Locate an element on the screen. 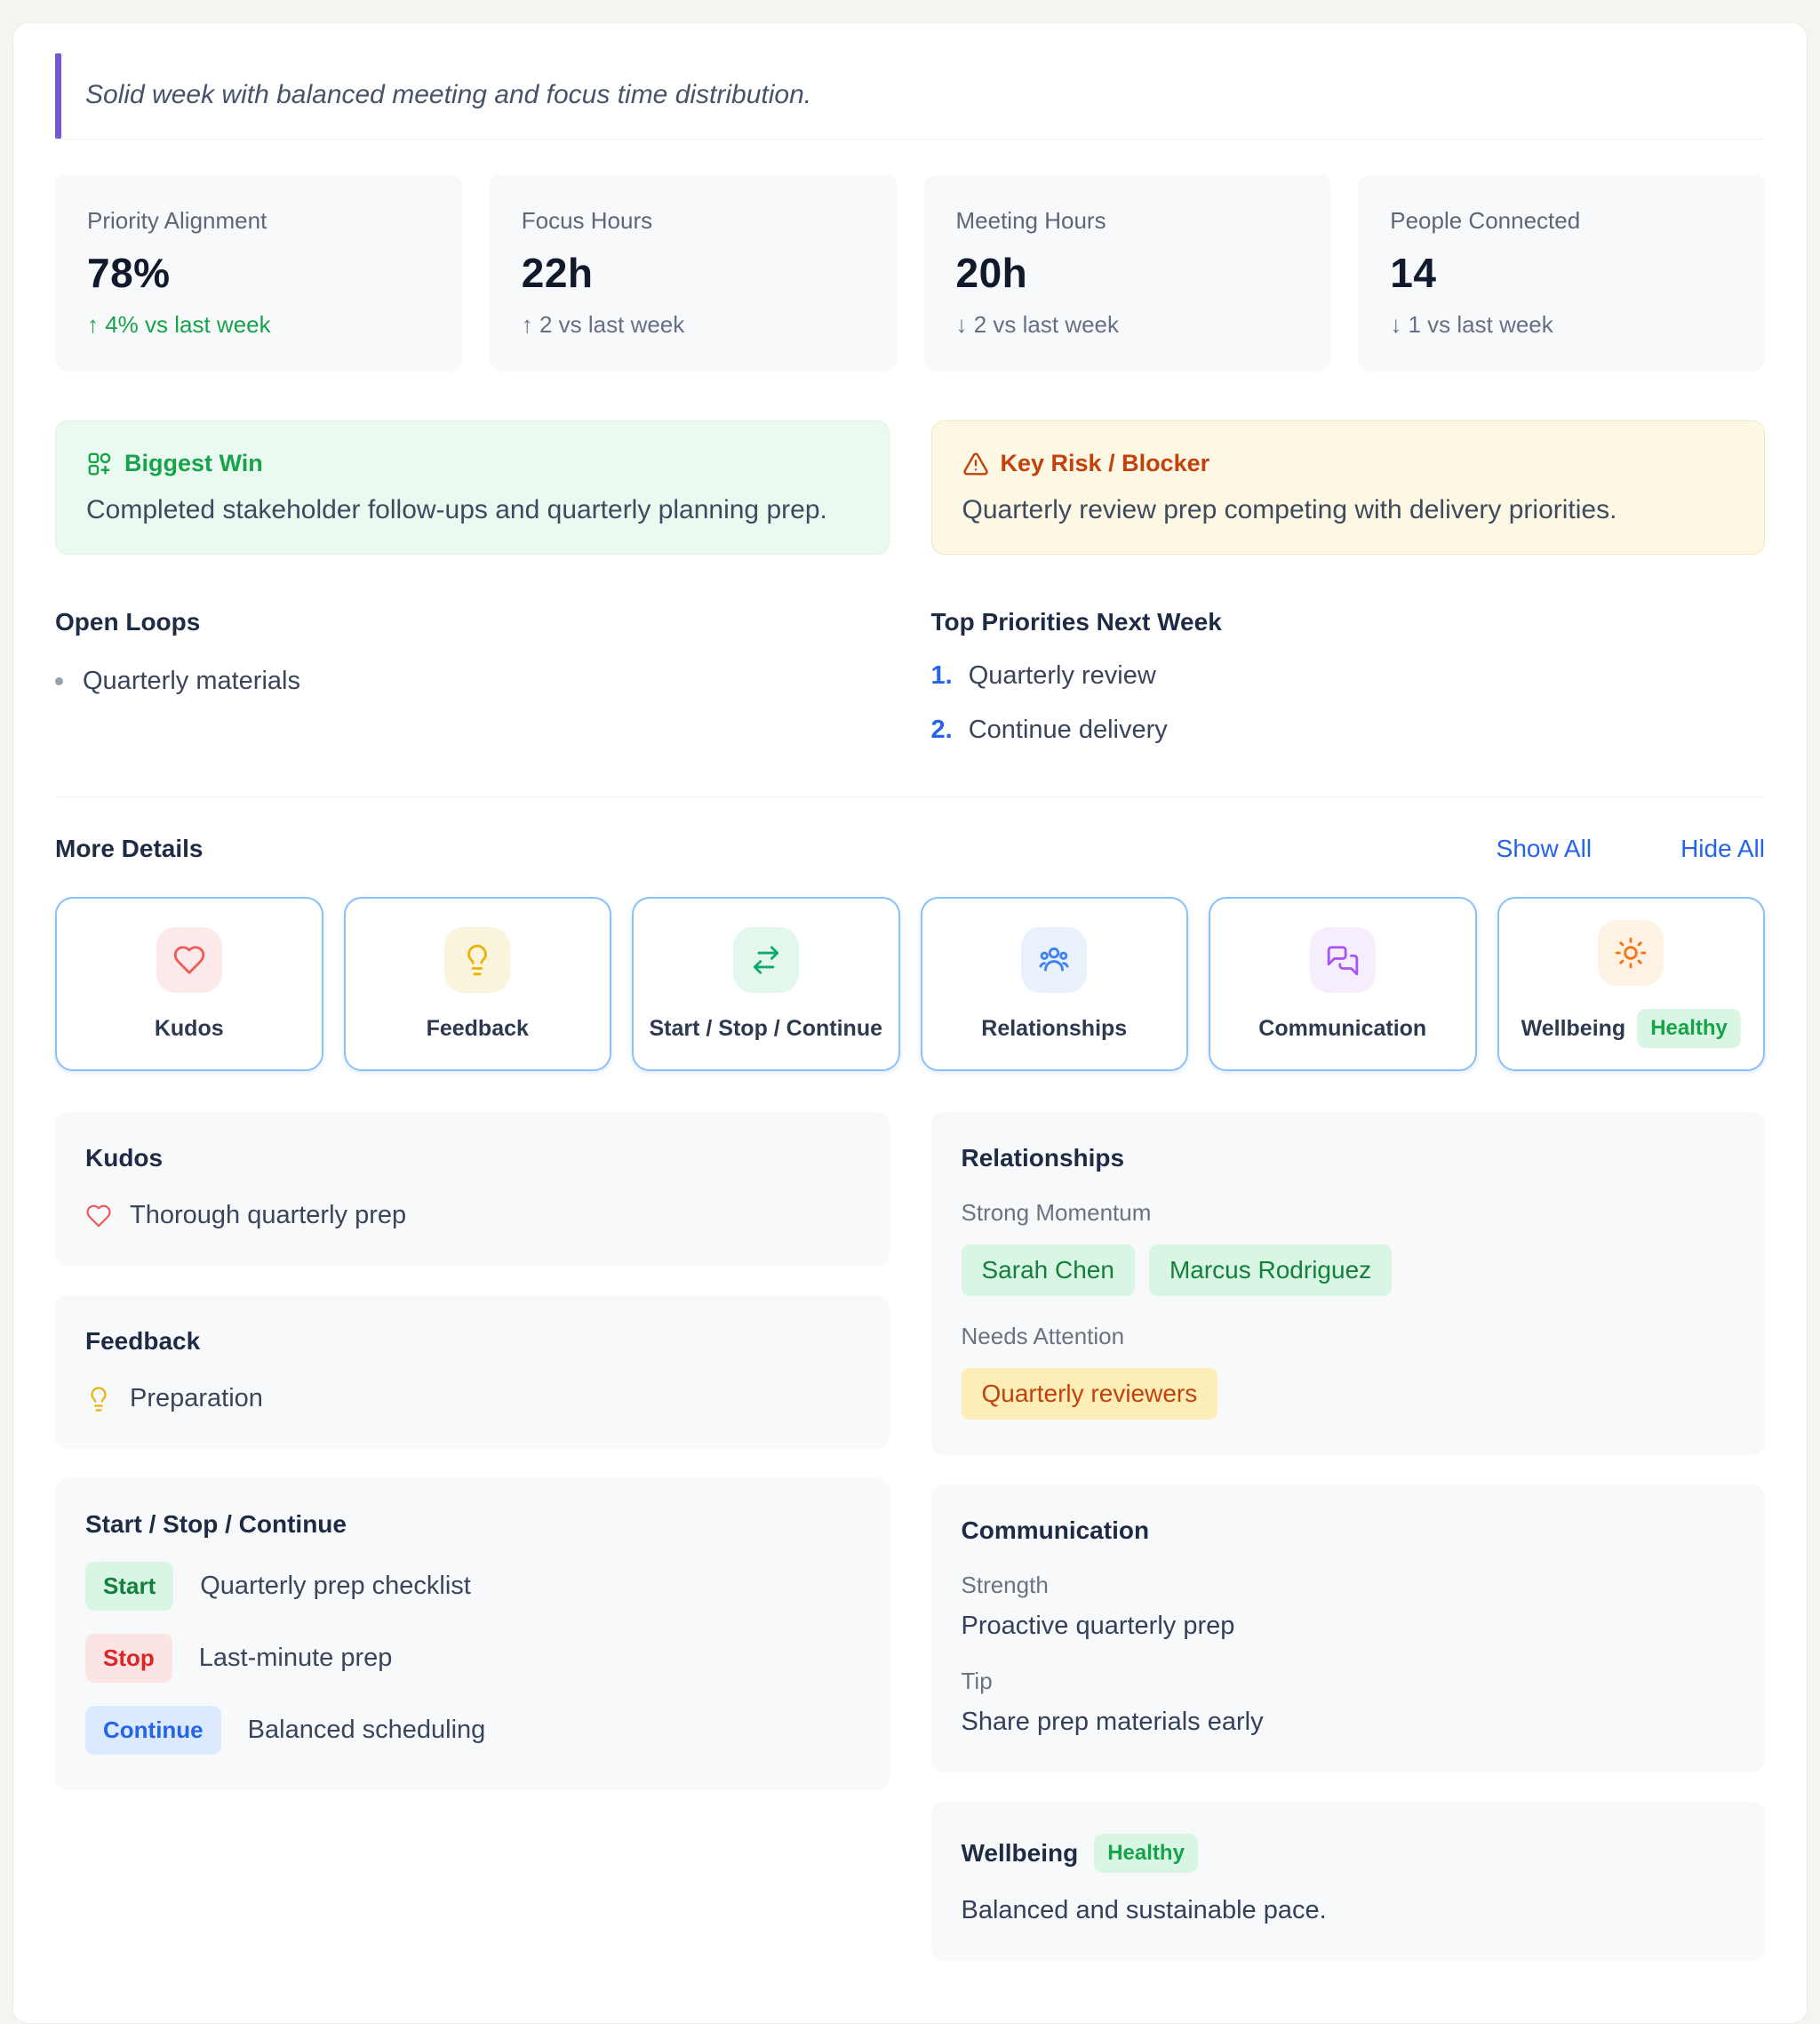 This screenshot has width=1820, height=2024. show-all-link: Show All is located at coordinates (1544, 848).